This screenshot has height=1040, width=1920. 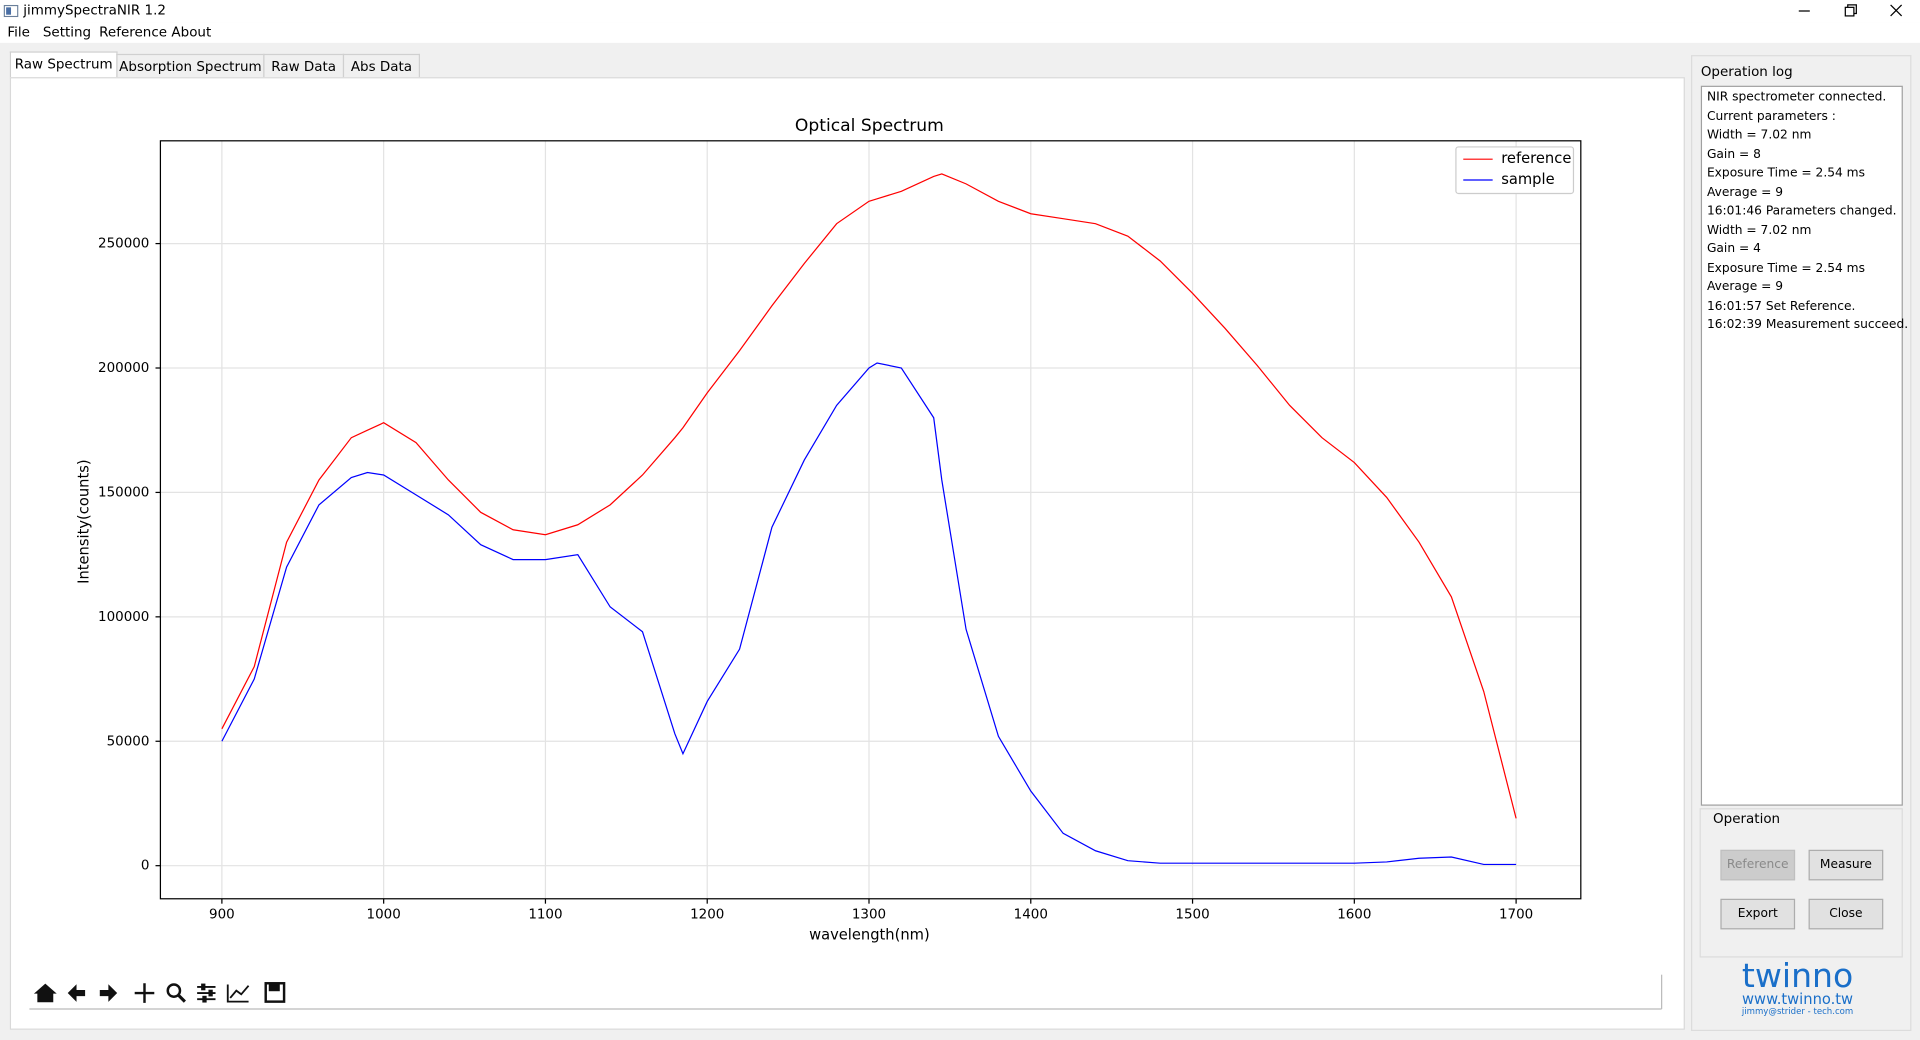 I want to click on window-controls, so click(x=1850, y=10).